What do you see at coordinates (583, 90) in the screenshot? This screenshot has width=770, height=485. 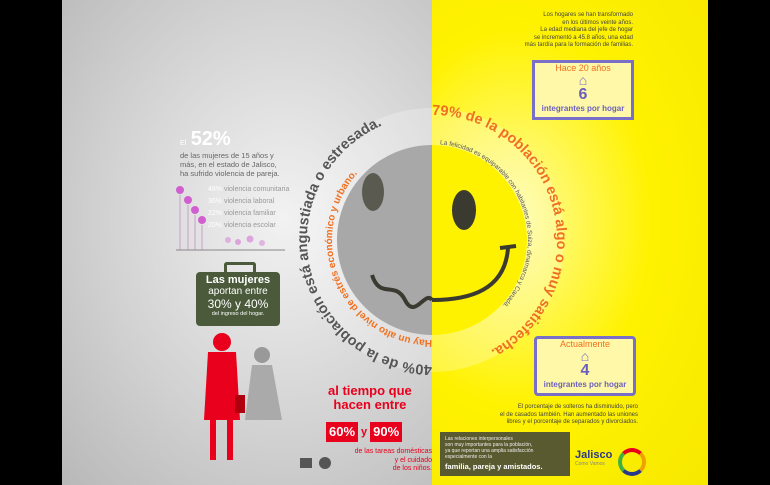 I see `house-20-years: Hace 20 años ⌂ 6 integrantes por hogar` at bounding box center [583, 90].